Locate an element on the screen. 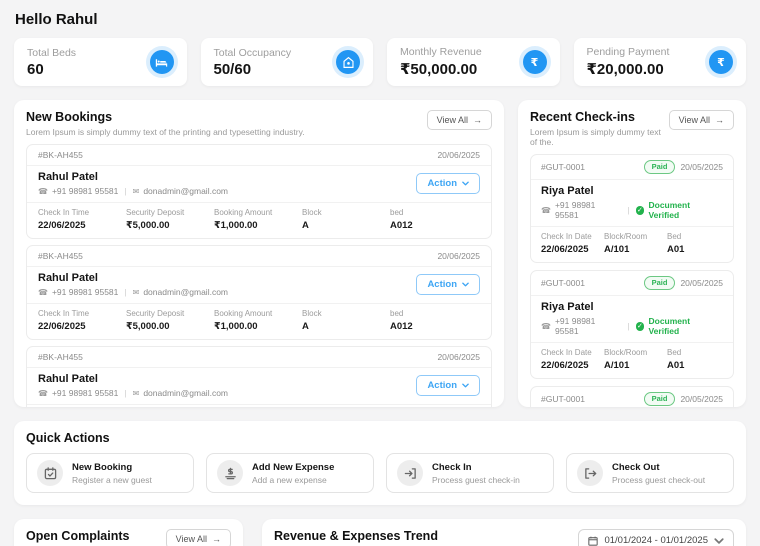 Image resolution: width=760 pixels, height=546 pixels. arrow-right-icon: → is located at coordinates (216, 539).